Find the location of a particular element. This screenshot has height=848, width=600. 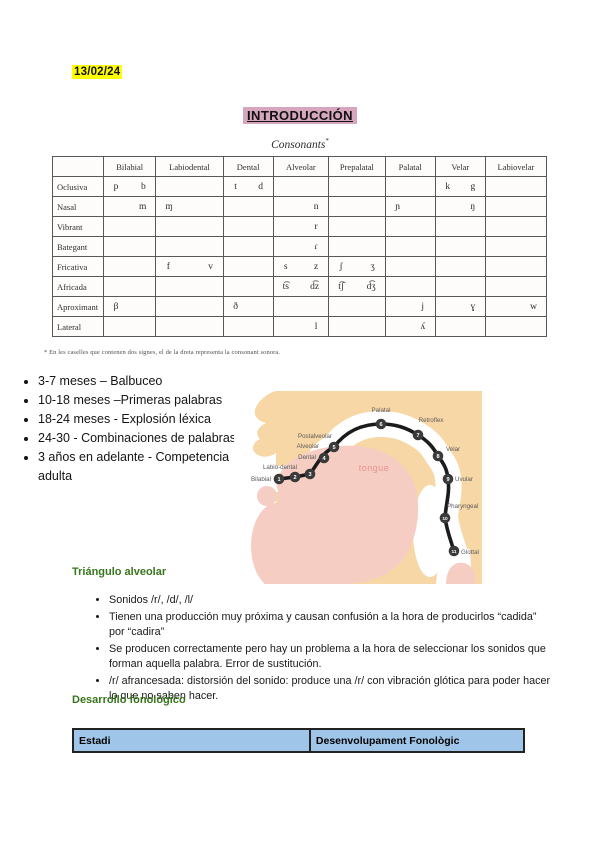

column-header: Prepalatal is located at coordinates (357, 166).